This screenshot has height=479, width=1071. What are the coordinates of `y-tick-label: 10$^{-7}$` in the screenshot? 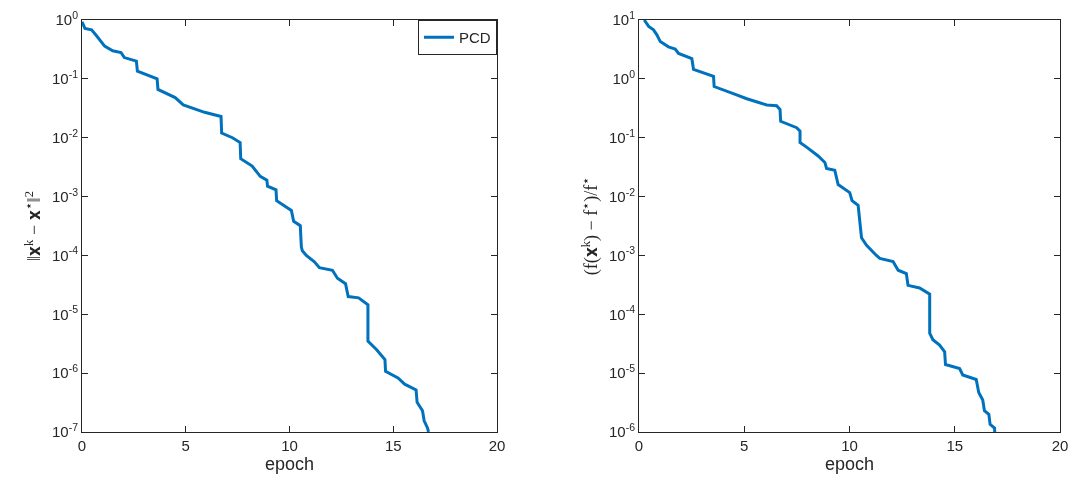 It's located at (65, 430).